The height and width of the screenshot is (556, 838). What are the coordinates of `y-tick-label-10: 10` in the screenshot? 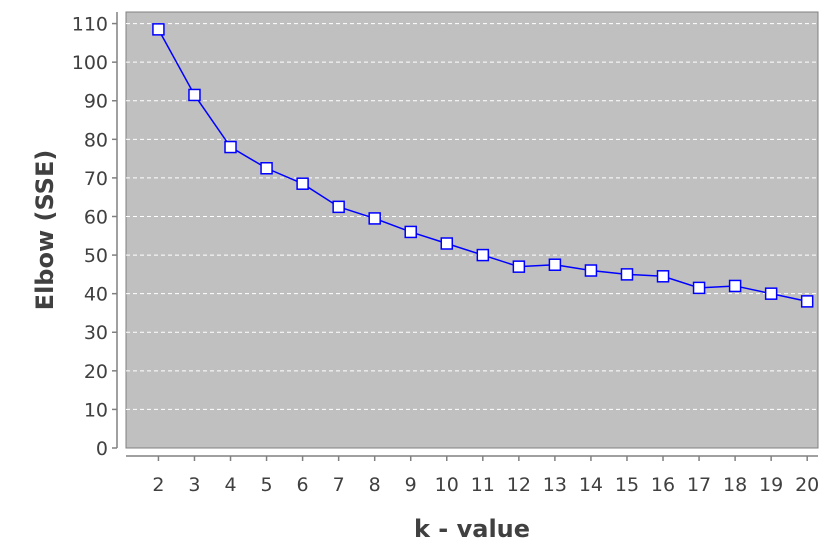 It's located at (96, 410).